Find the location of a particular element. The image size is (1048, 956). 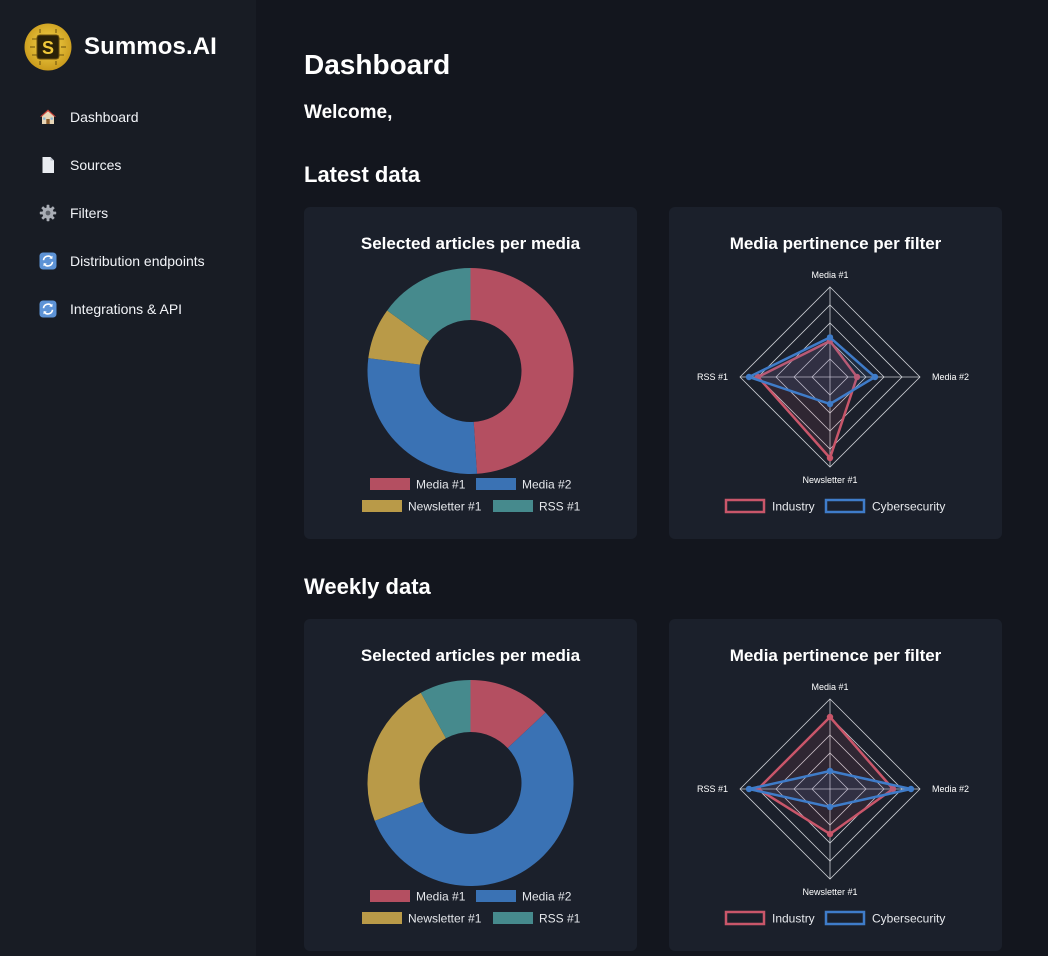

sidebar-item-sources: Sources is located at coordinates (121, 165).